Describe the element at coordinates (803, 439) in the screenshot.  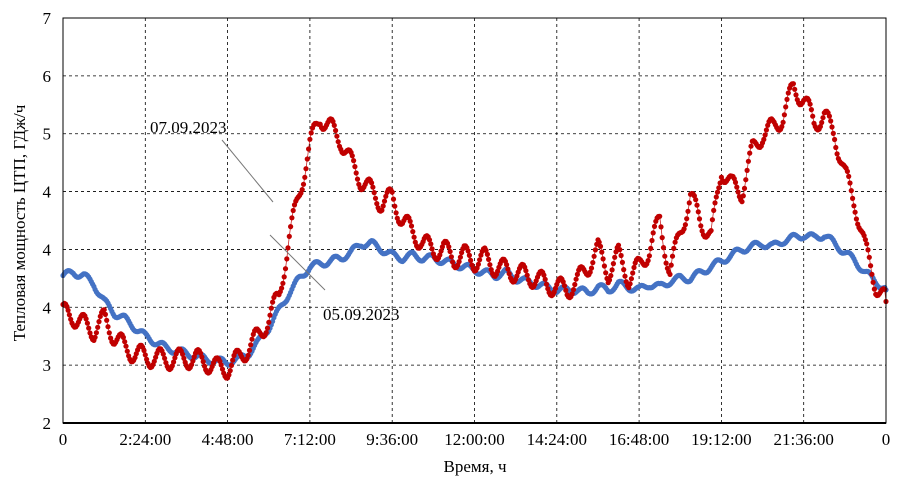
I see `x-tick-label: 21:36:00` at that location.